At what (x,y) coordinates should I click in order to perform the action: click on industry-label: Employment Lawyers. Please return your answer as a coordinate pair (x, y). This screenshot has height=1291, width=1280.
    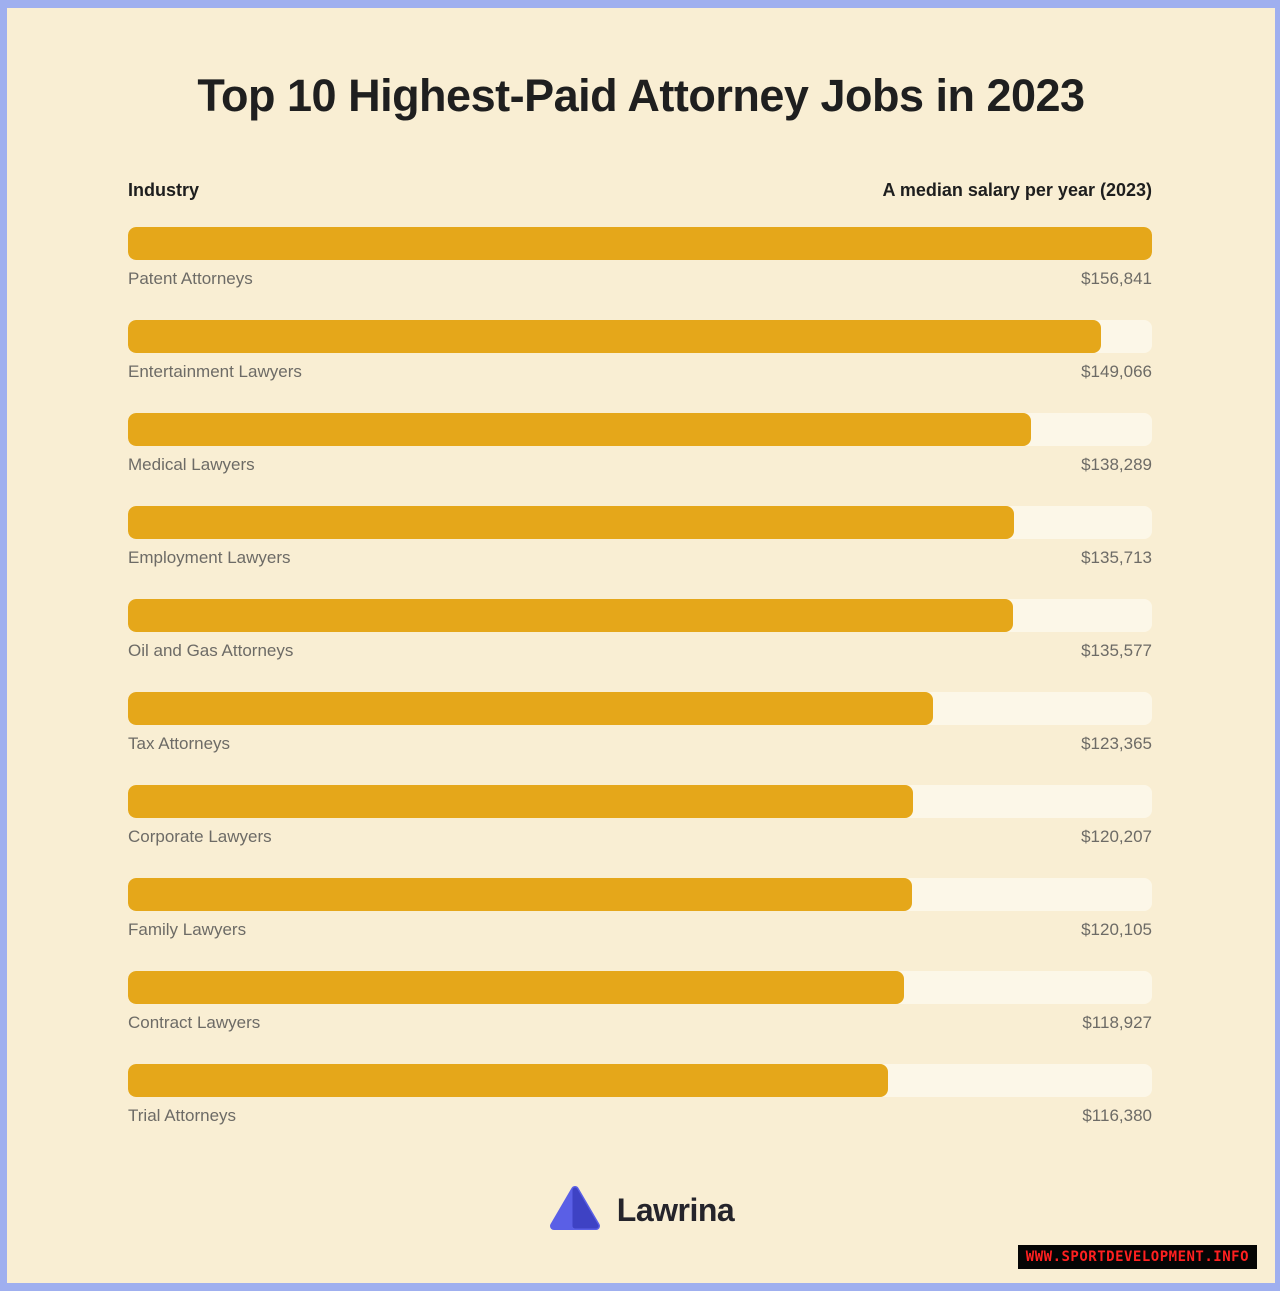
    Looking at the image, I should click on (209, 557).